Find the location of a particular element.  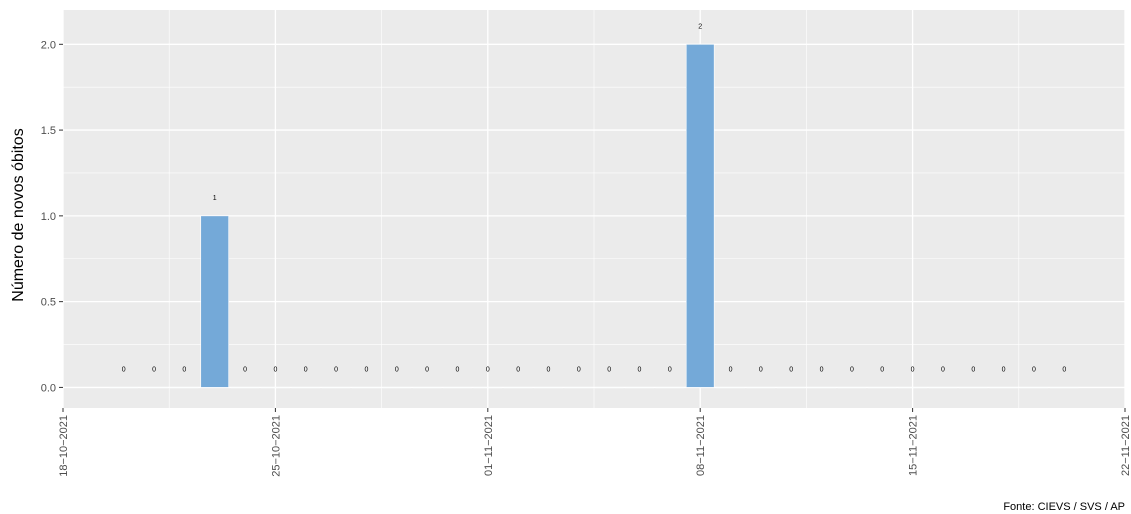

bar-label-2021-10-27: 0 is located at coordinates (336, 369).